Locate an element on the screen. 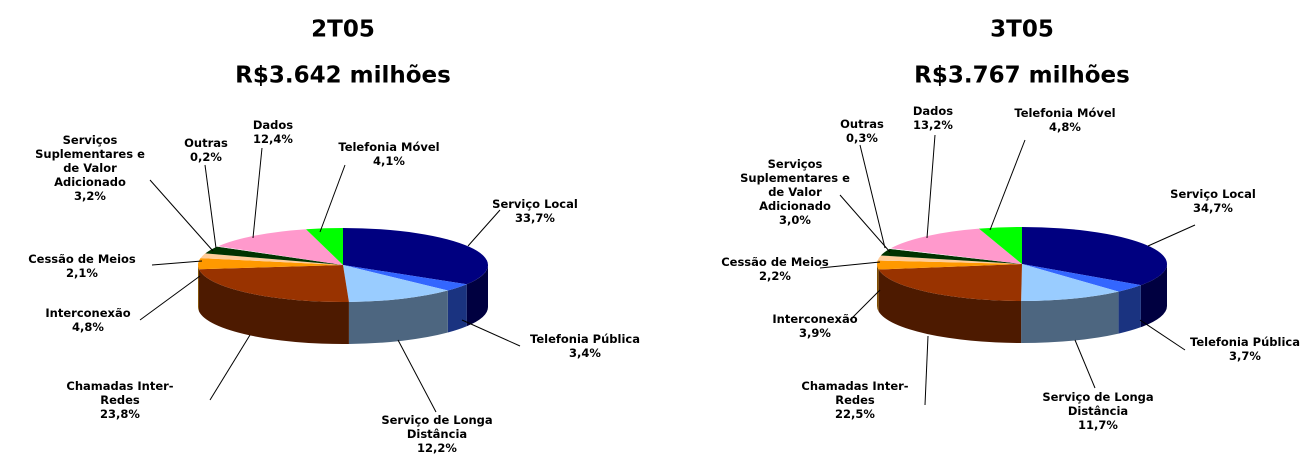  slice-label: Telefonia Móvel 4,1% is located at coordinates (389, 154).